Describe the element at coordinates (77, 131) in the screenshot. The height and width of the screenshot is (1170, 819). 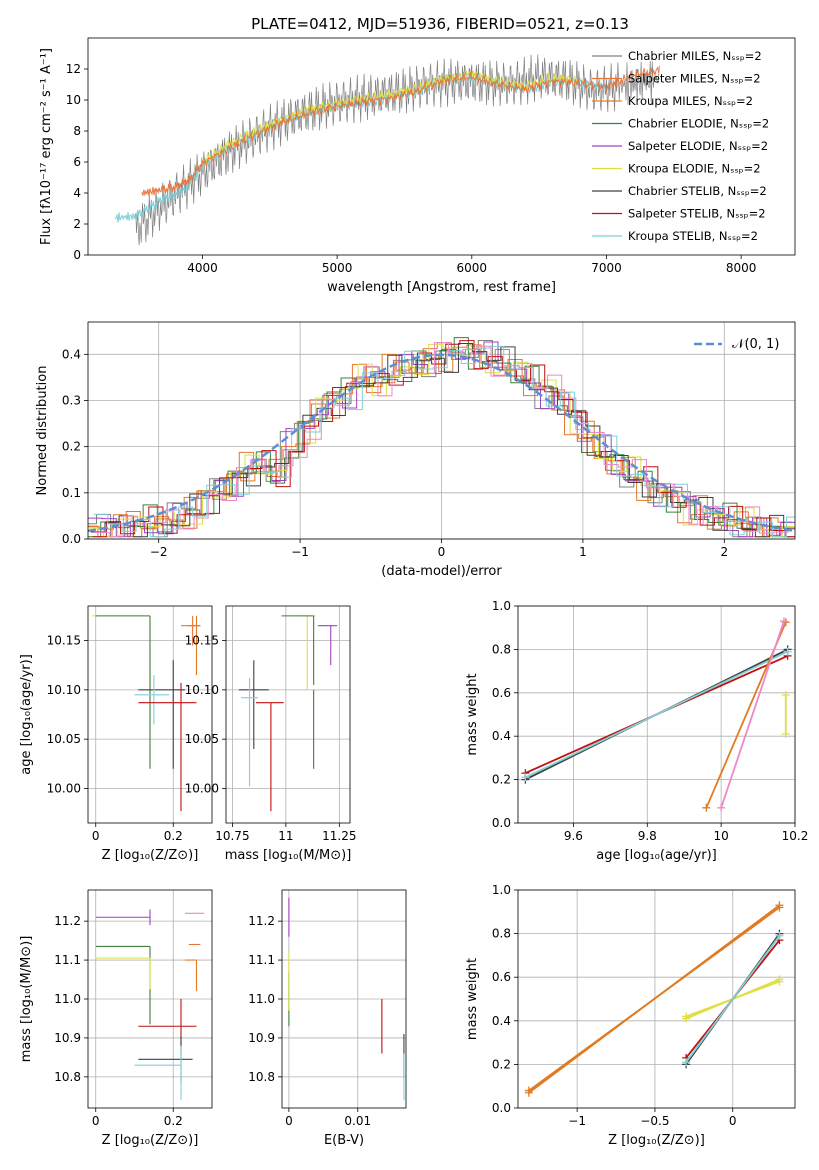
I see `y-tick-label: 8` at that location.